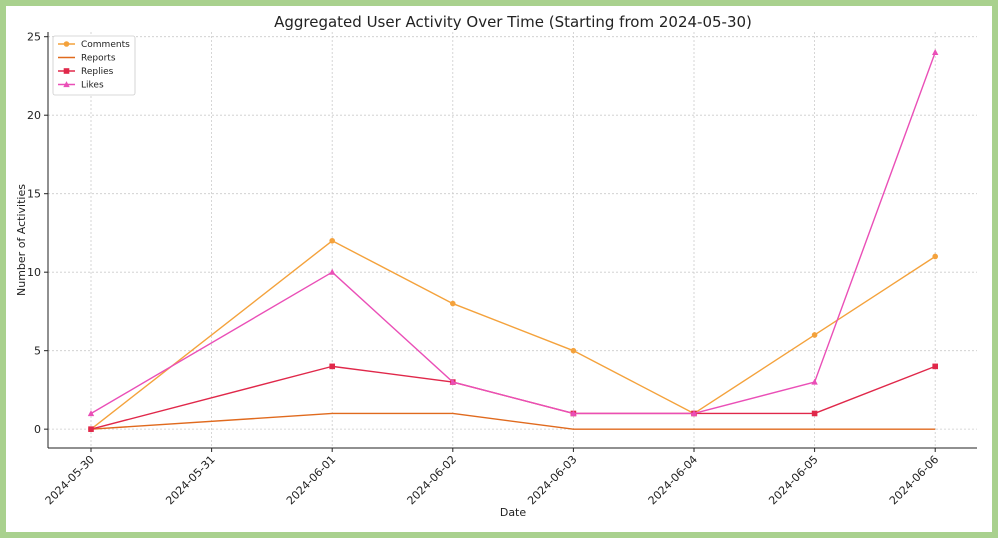  I want to click on x-tick-label: 2024-06-03, so click(552, 480).